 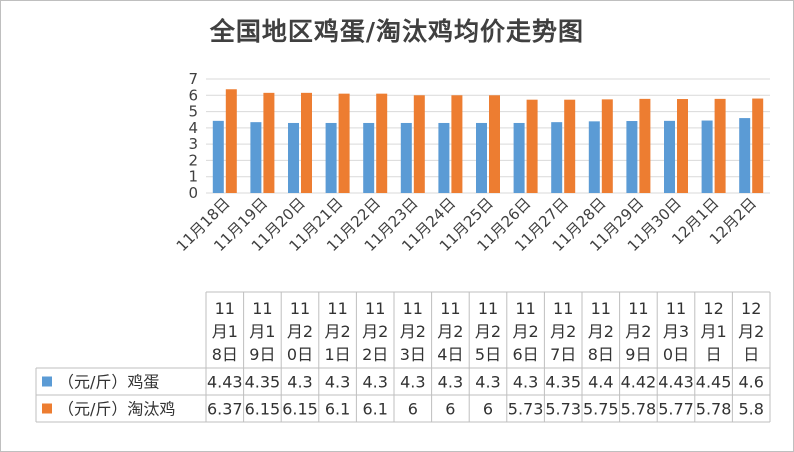 What do you see at coordinates (397, 31) in the screenshot?
I see `chart-title: 全国地区鸡蛋/淘汰鸡均价走势图` at bounding box center [397, 31].